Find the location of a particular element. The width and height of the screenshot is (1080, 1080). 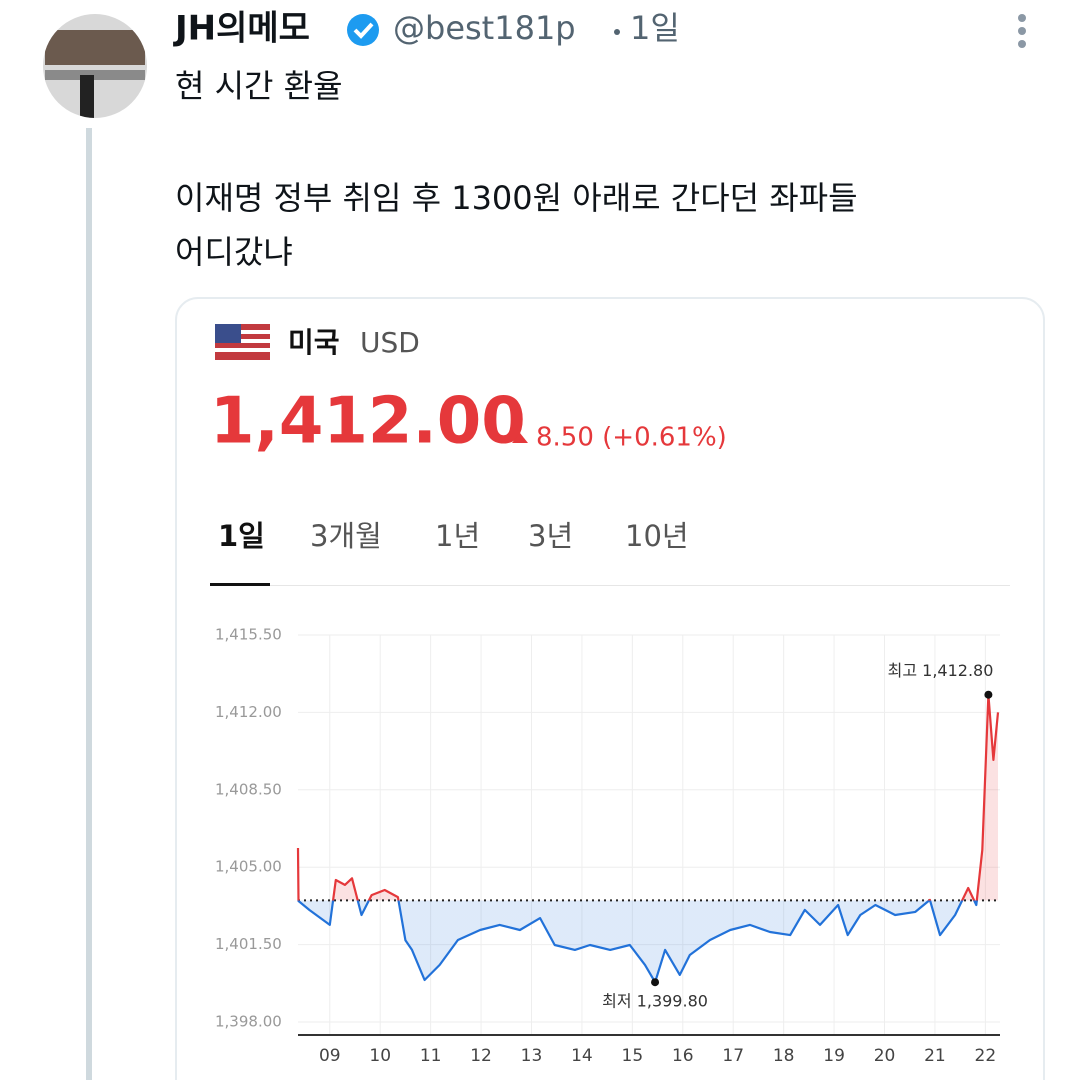

more-menu is located at coordinates (1022, 31).